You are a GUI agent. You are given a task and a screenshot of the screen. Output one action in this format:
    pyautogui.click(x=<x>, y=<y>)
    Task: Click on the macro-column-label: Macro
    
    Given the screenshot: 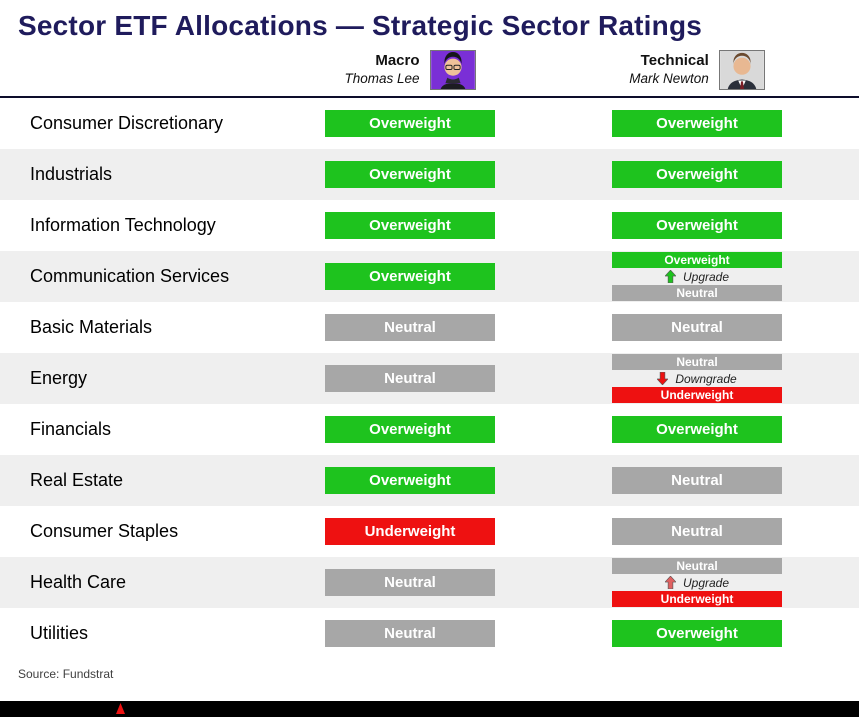 What is the action you would take?
    pyautogui.click(x=397, y=61)
    